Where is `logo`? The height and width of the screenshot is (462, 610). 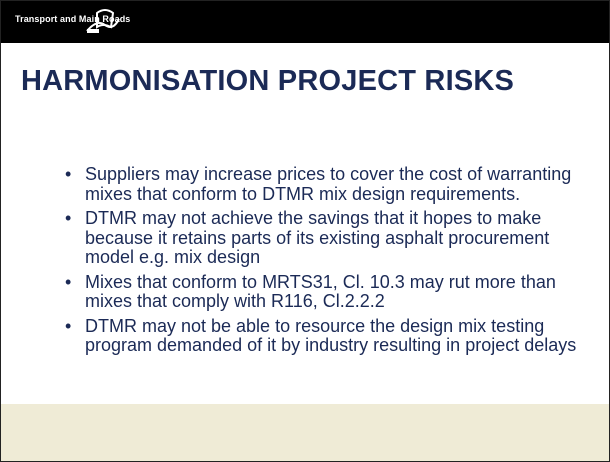 logo is located at coordinates (103, 21).